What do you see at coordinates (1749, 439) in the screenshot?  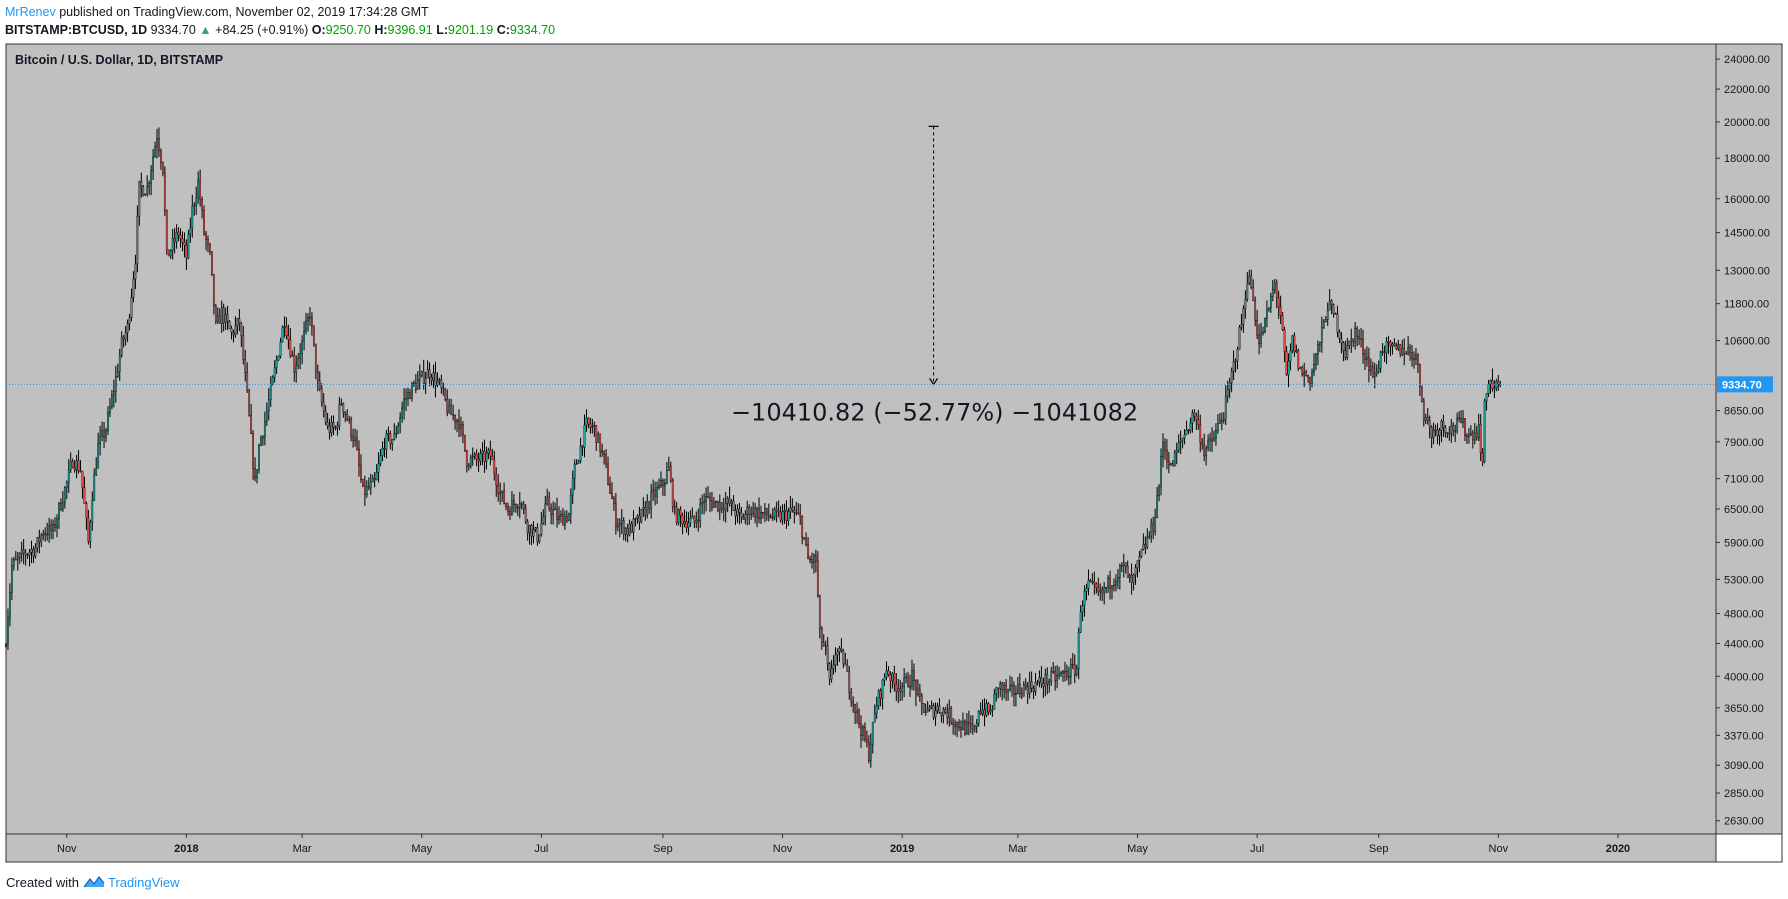 I see `price-axis` at bounding box center [1749, 439].